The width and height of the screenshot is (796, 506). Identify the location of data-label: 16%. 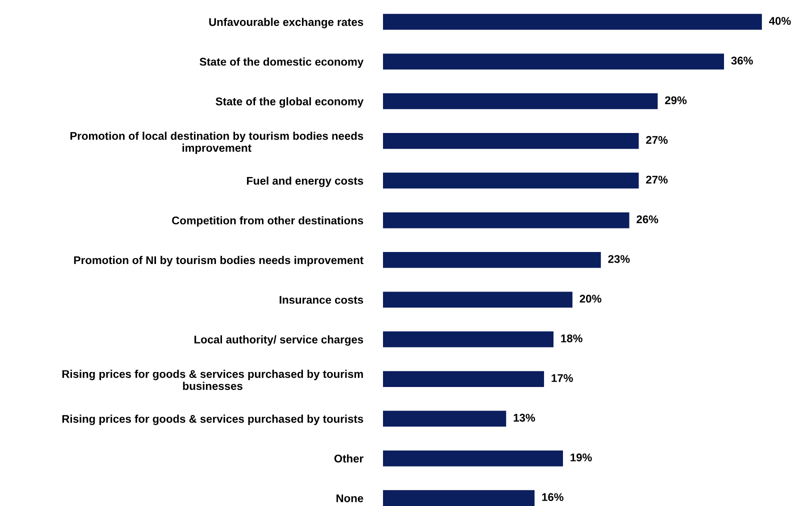
(553, 497).